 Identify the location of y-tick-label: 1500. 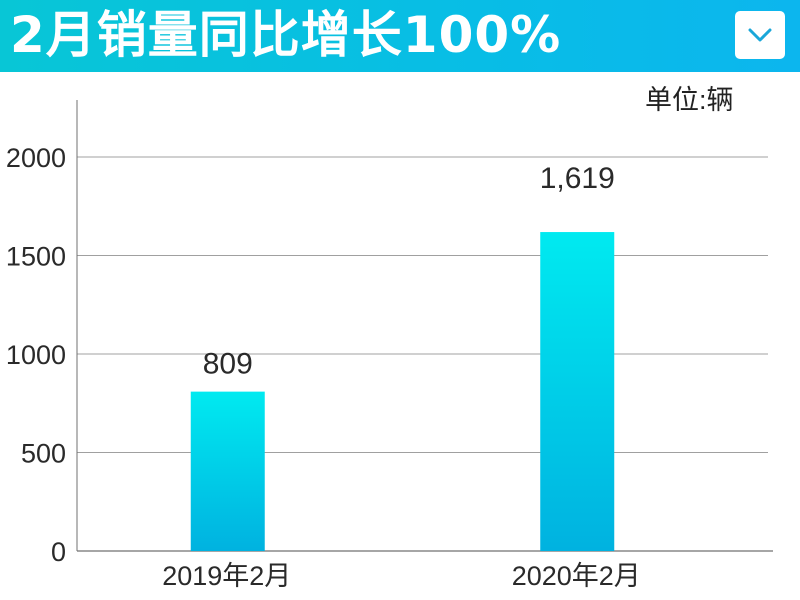
(36, 257).